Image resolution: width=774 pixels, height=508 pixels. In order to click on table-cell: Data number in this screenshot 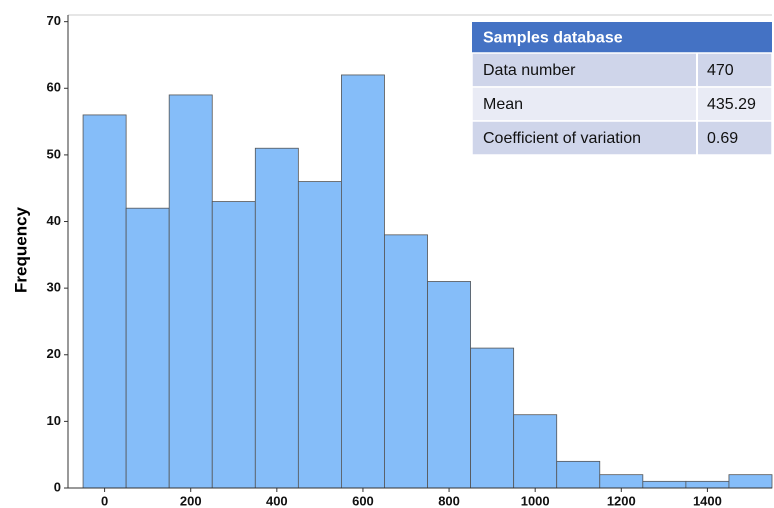, I will do `click(529, 70)`.